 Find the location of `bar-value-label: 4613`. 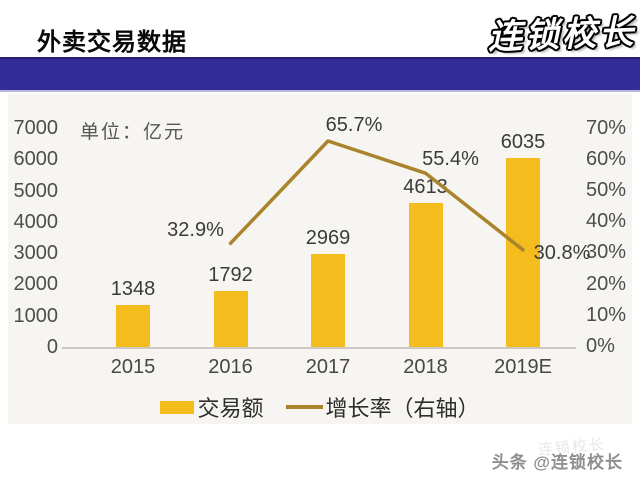

bar-value-label: 4613 is located at coordinates (425, 186).